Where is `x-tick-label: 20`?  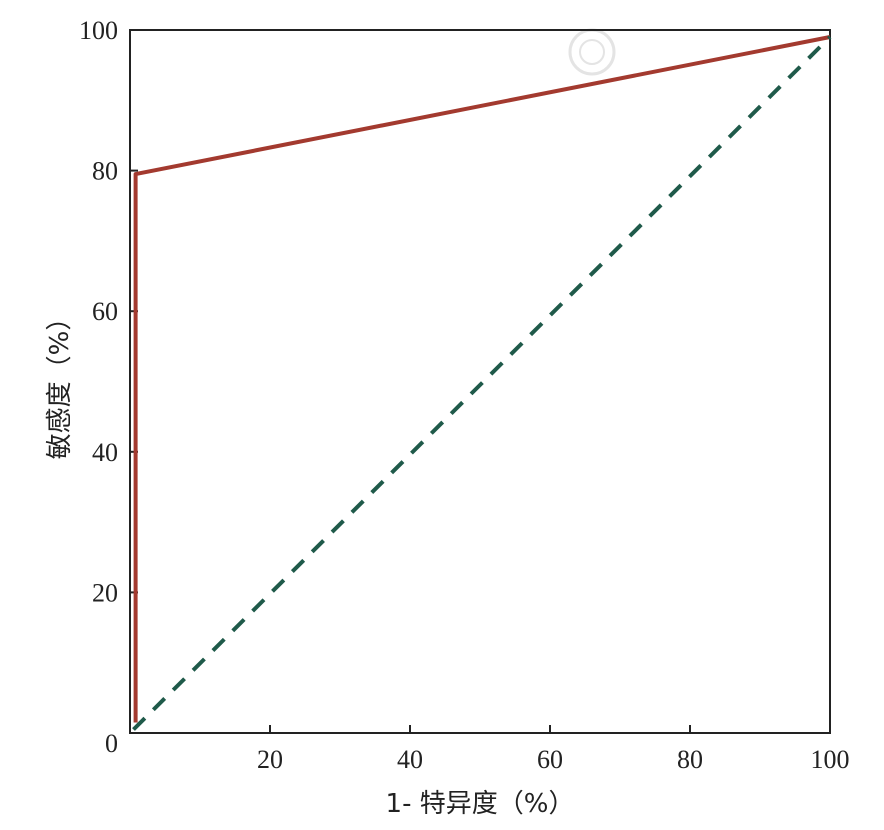 x-tick-label: 20 is located at coordinates (270, 759).